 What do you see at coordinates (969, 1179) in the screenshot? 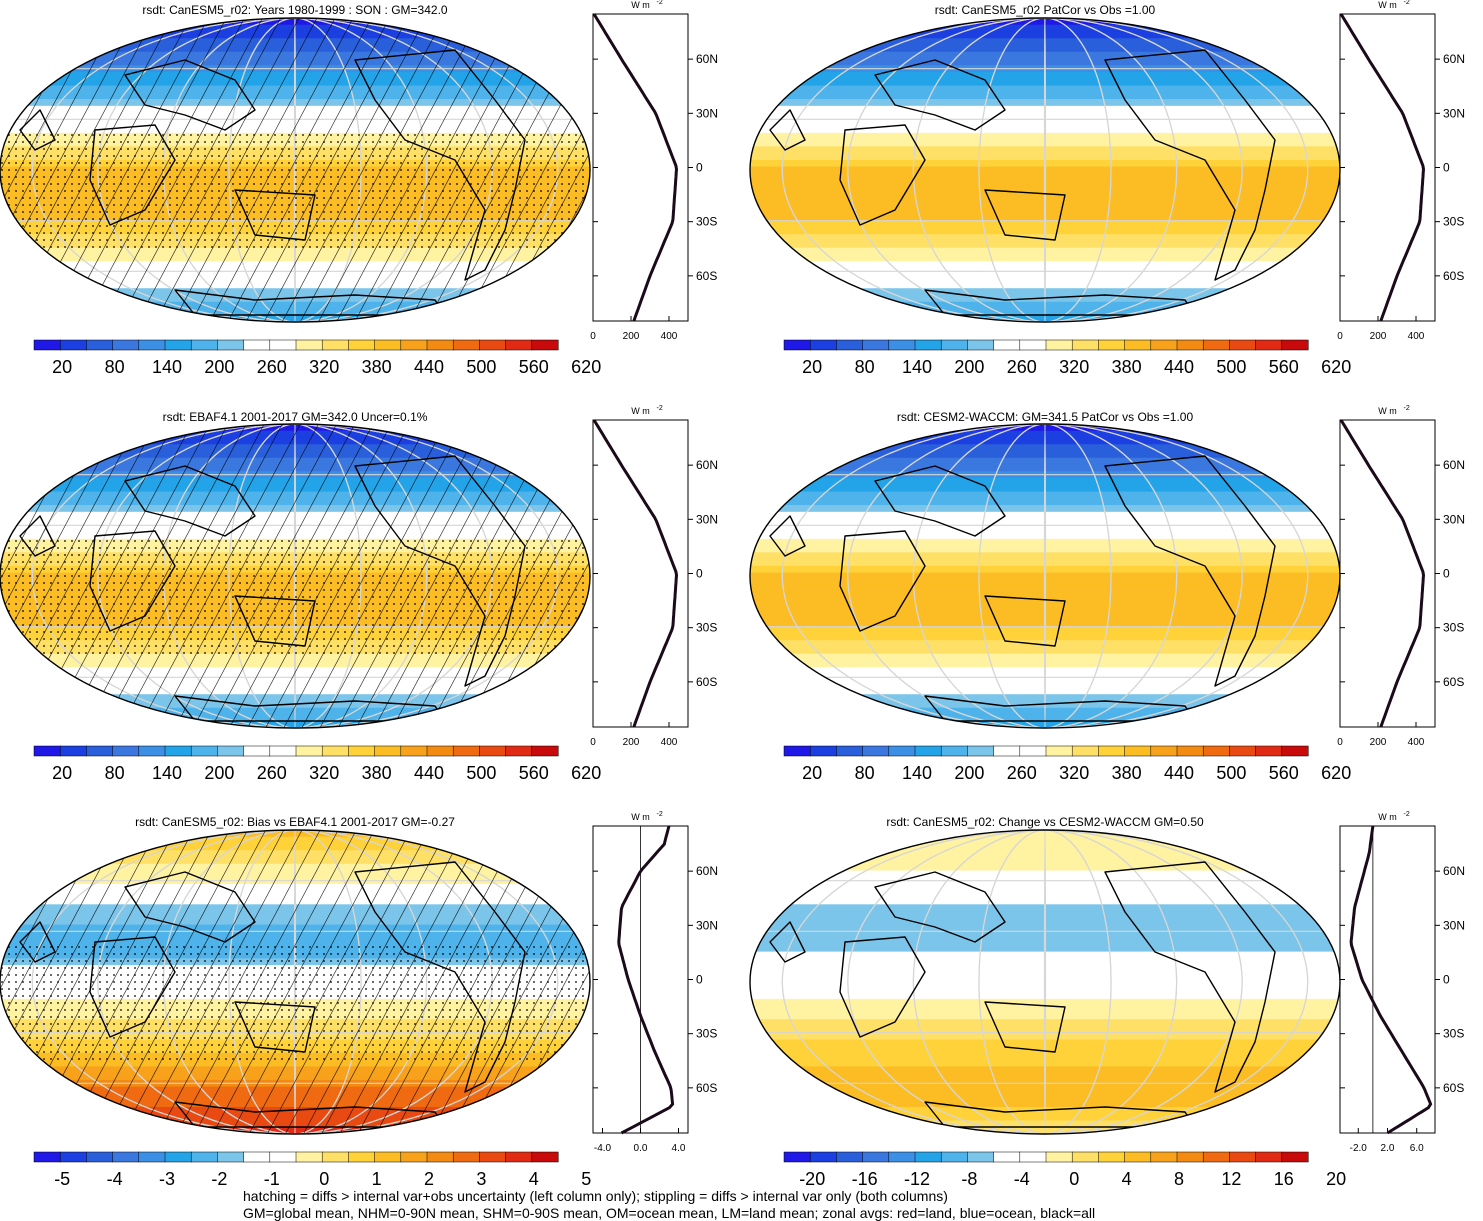
I see `colorbar-tick-label: -8` at bounding box center [969, 1179].